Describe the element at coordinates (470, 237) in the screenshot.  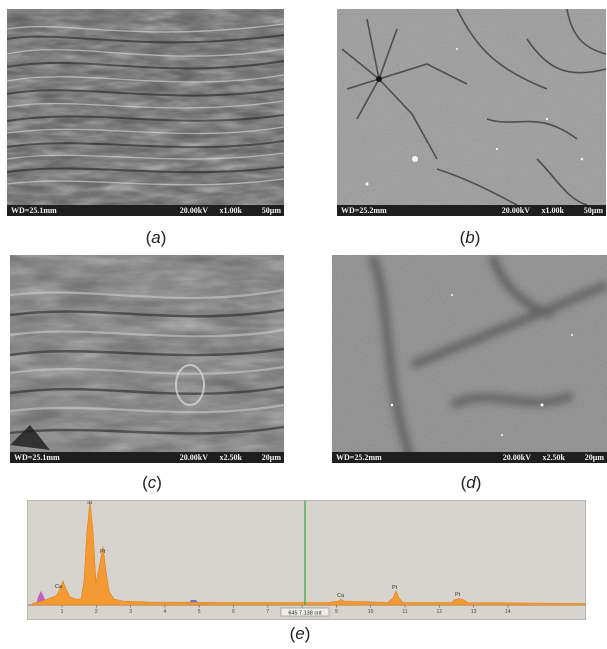
I see `caption-b: (b)` at that location.